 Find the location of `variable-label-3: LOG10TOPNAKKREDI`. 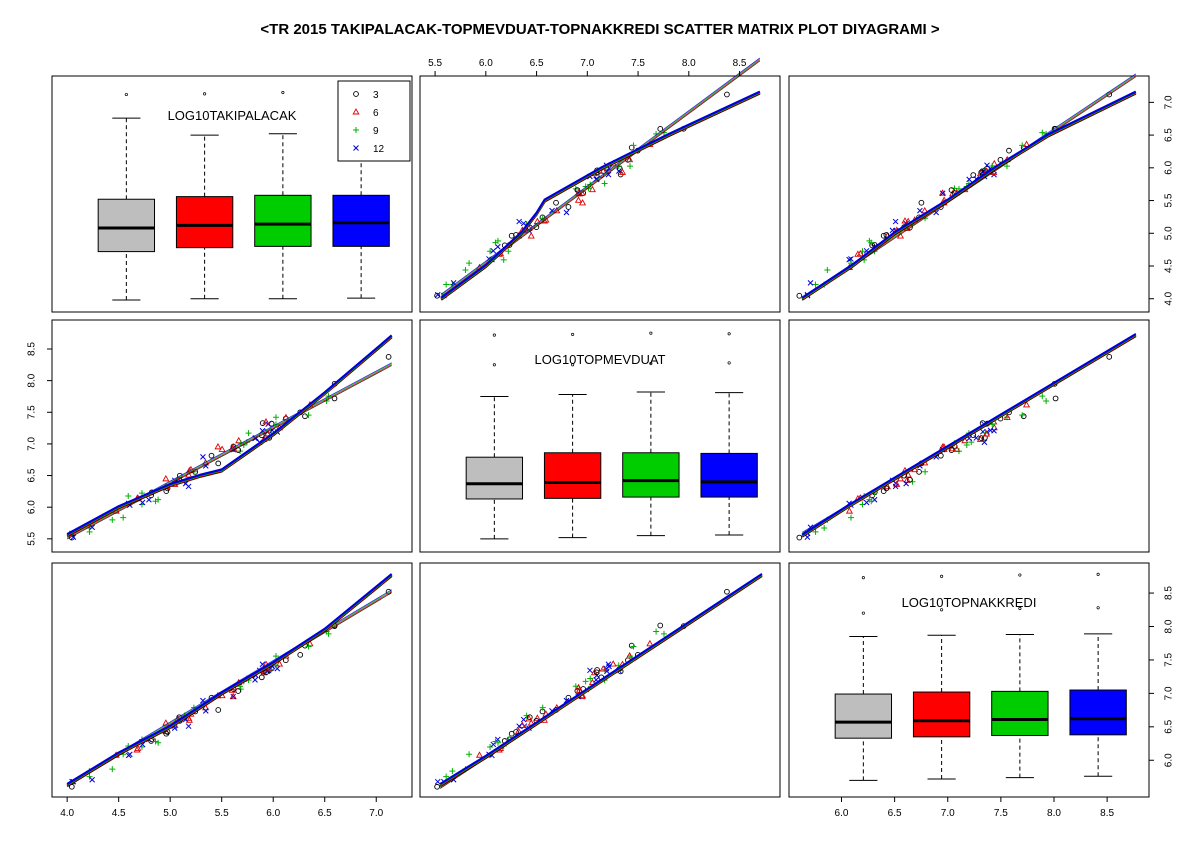

variable-label-3: LOG10TOPNAKKREDI is located at coordinates (969, 602).